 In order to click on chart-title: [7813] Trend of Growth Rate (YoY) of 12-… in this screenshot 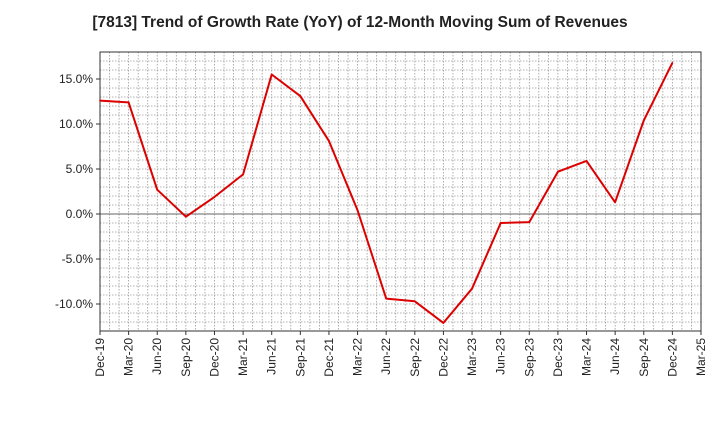, I will do `click(360, 22)`.